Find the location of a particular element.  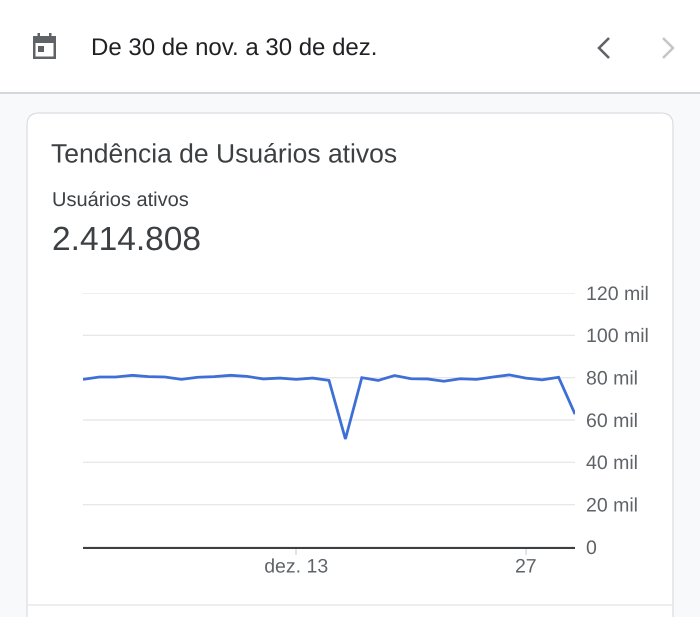

x-tick-label: 27 is located at coordinates (525, 566).